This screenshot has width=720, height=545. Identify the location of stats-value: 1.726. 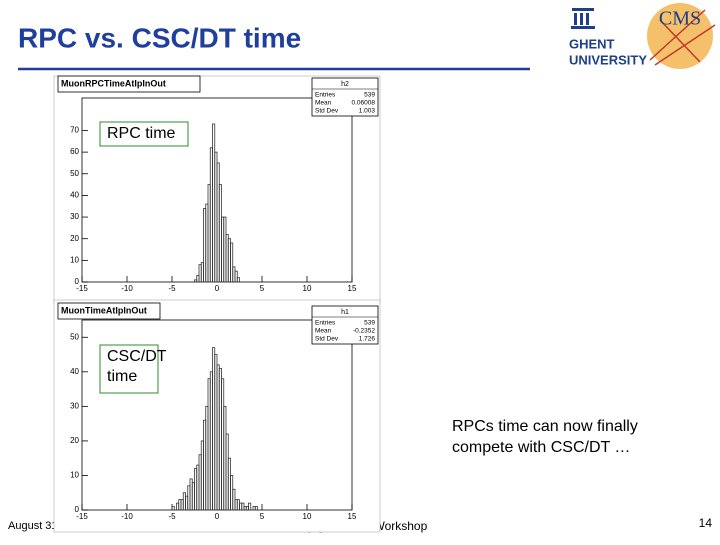
(367, 339).